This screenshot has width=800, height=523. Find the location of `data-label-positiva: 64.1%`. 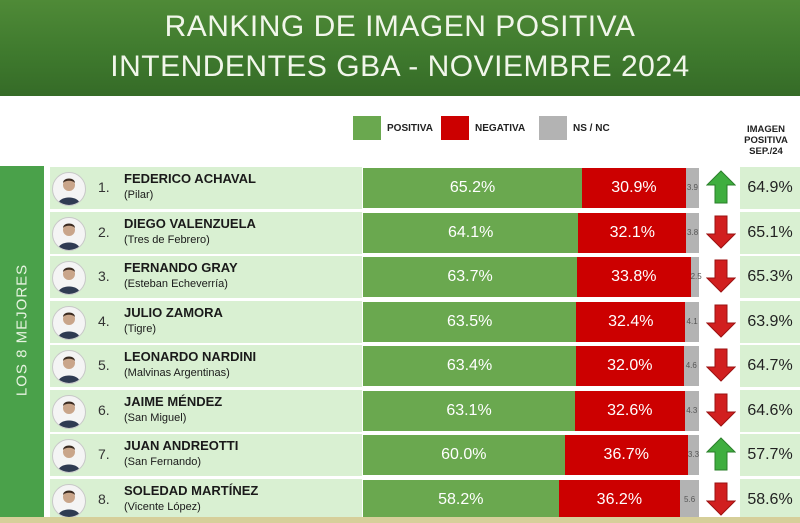

data-label-positiva: 64.1% is located at coordinates (471, 232).